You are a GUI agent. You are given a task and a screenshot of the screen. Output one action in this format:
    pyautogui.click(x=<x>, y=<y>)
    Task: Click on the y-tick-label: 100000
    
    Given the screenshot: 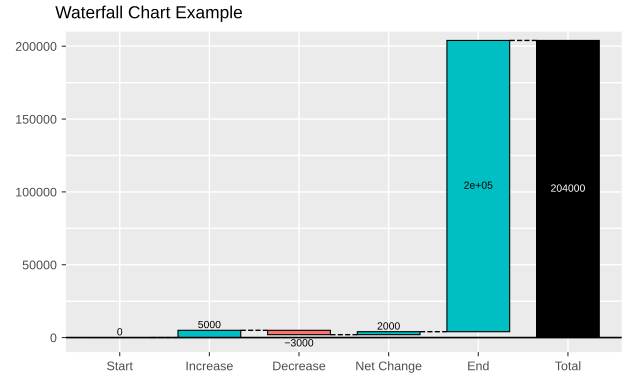 What is the action you would take?
    pyautogui.click(x=36, y=192)
    